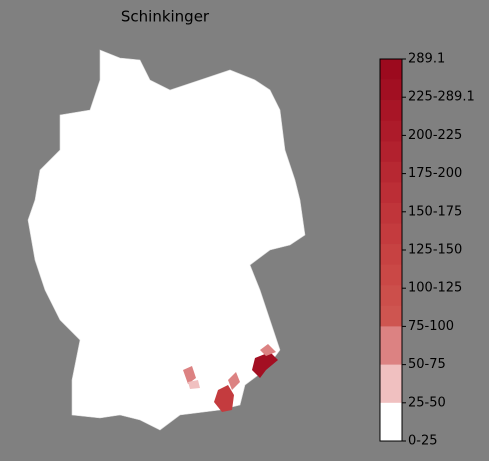 The image size is (489, 461). Describe the element at coordinates (431, 326) in the screenshot. I see `colorbar-label: 75-100` at that location.